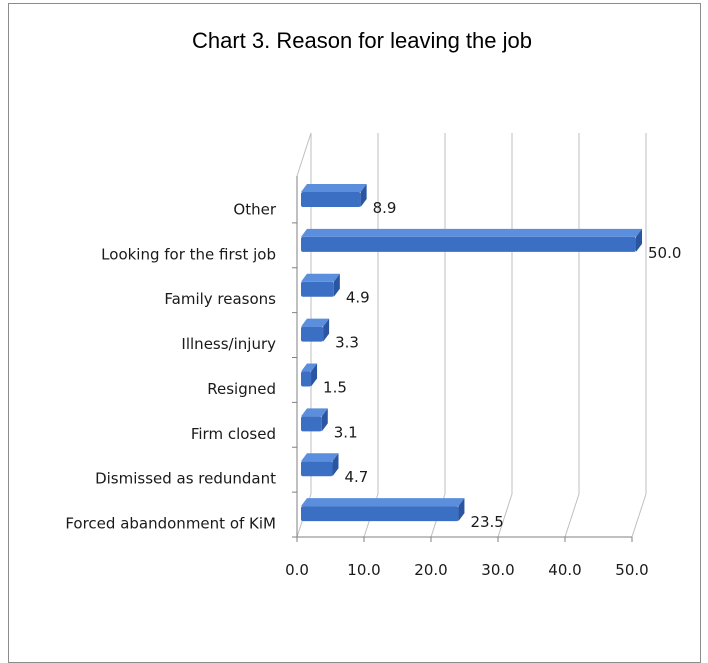 The height and width of the screenshot is (663, 708). What do you see at coordinates (335, 387) in the screenshot?
I see `data-label-3: 1.5` at bounding box center [335, 387].